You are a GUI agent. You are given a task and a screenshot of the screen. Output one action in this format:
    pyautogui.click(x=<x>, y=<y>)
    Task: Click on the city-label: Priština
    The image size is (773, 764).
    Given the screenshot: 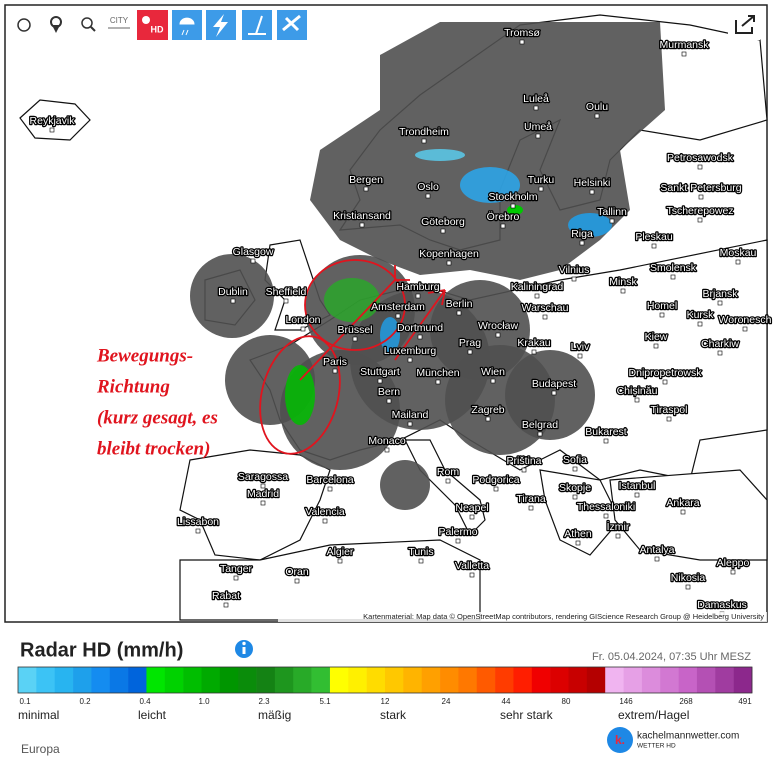 What is the action you would take?
    pyautogui.click(x=523, y=461)
    